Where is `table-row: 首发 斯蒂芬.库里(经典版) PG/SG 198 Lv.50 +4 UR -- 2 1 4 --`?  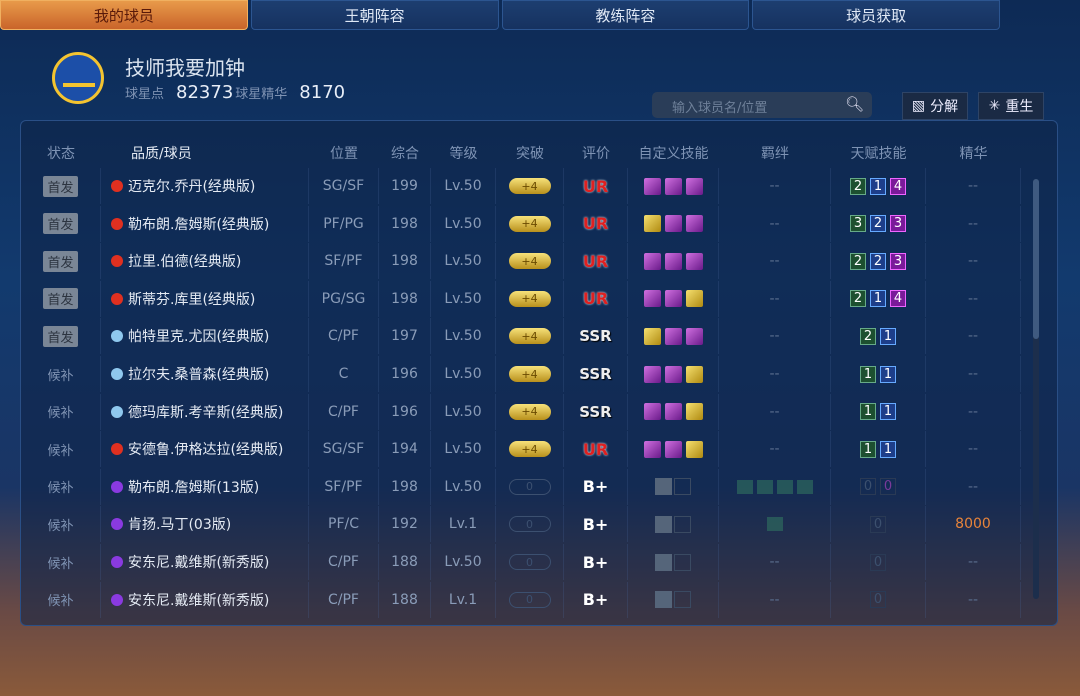 table-row: 首发 斯蒂芬.库里(经典版) PG/SG 198 Lv.50 +4 UR -- 2 1 4 -- is located at coordinates (526, 298).